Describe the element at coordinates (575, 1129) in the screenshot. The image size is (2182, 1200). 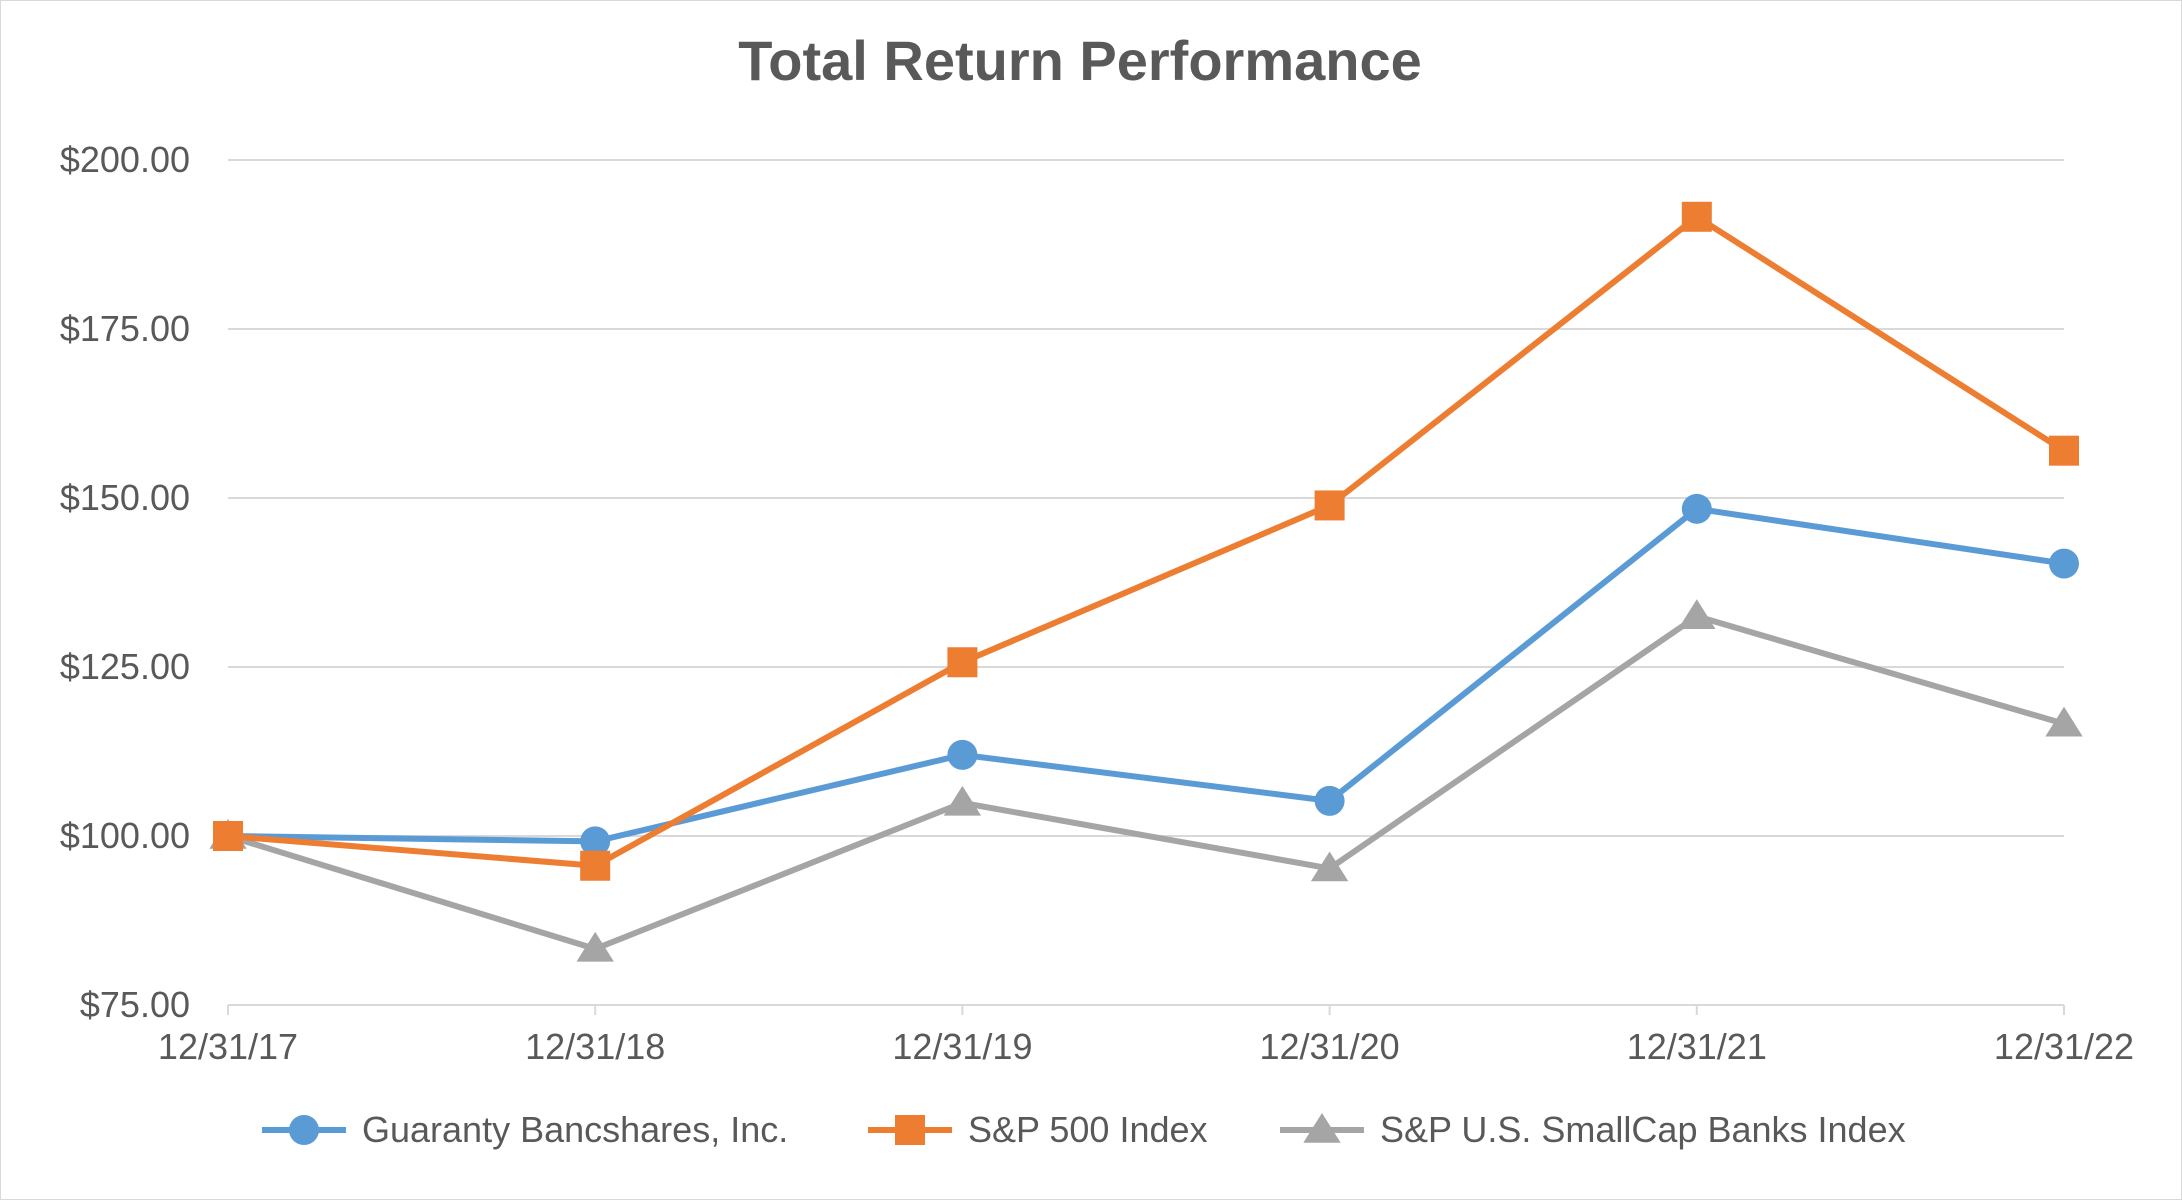
I see `legend-label: Guaranty Bancshares, Inc.` at that location.